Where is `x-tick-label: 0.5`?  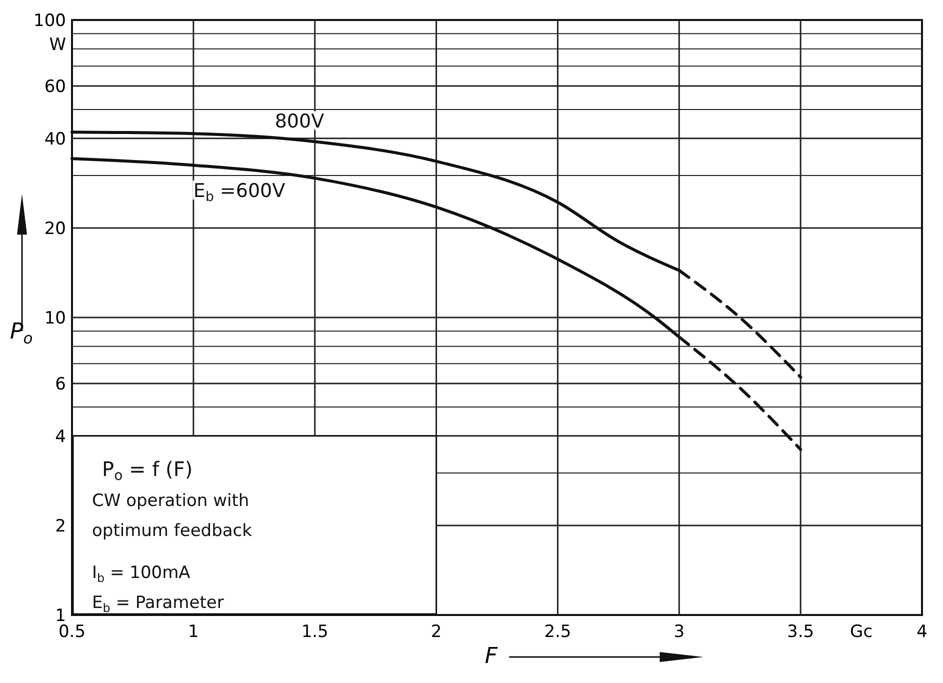 x-tick-label: 0.5 is located at coordinates (72, 632).